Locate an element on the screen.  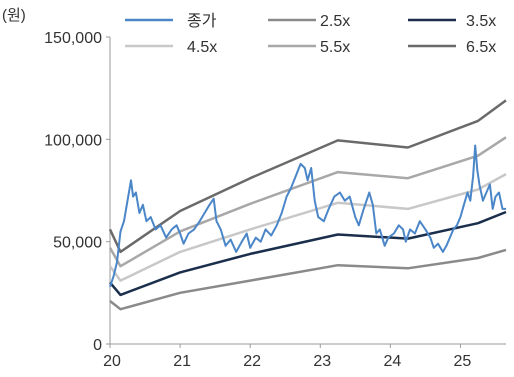
series-line-2-5x is located at coordinates (308, 279).